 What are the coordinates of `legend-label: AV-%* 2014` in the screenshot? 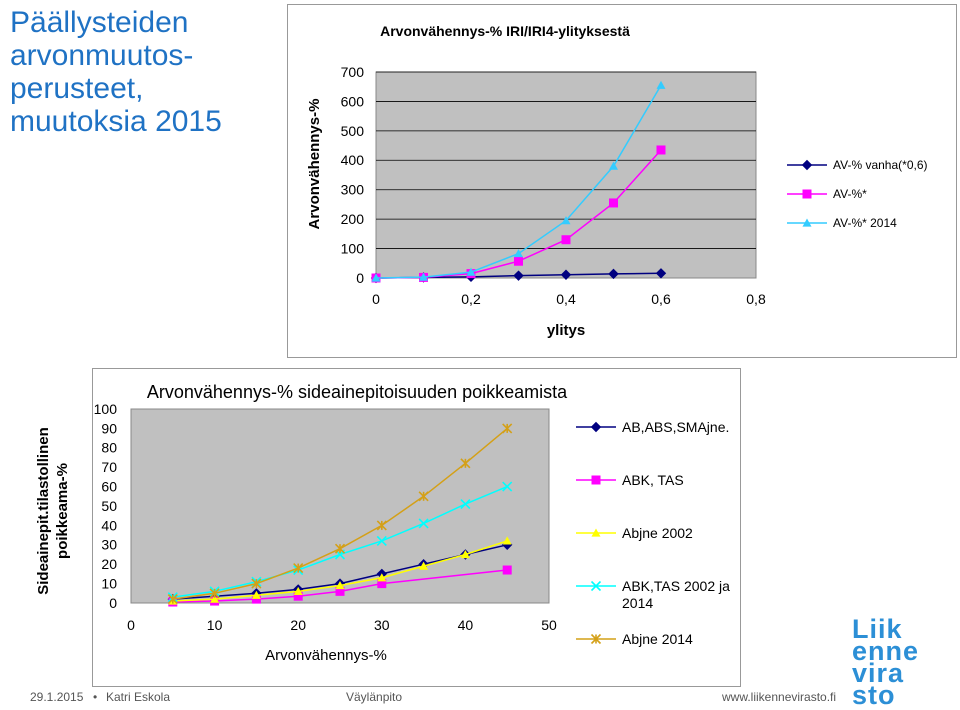 It's located at (865, 223).